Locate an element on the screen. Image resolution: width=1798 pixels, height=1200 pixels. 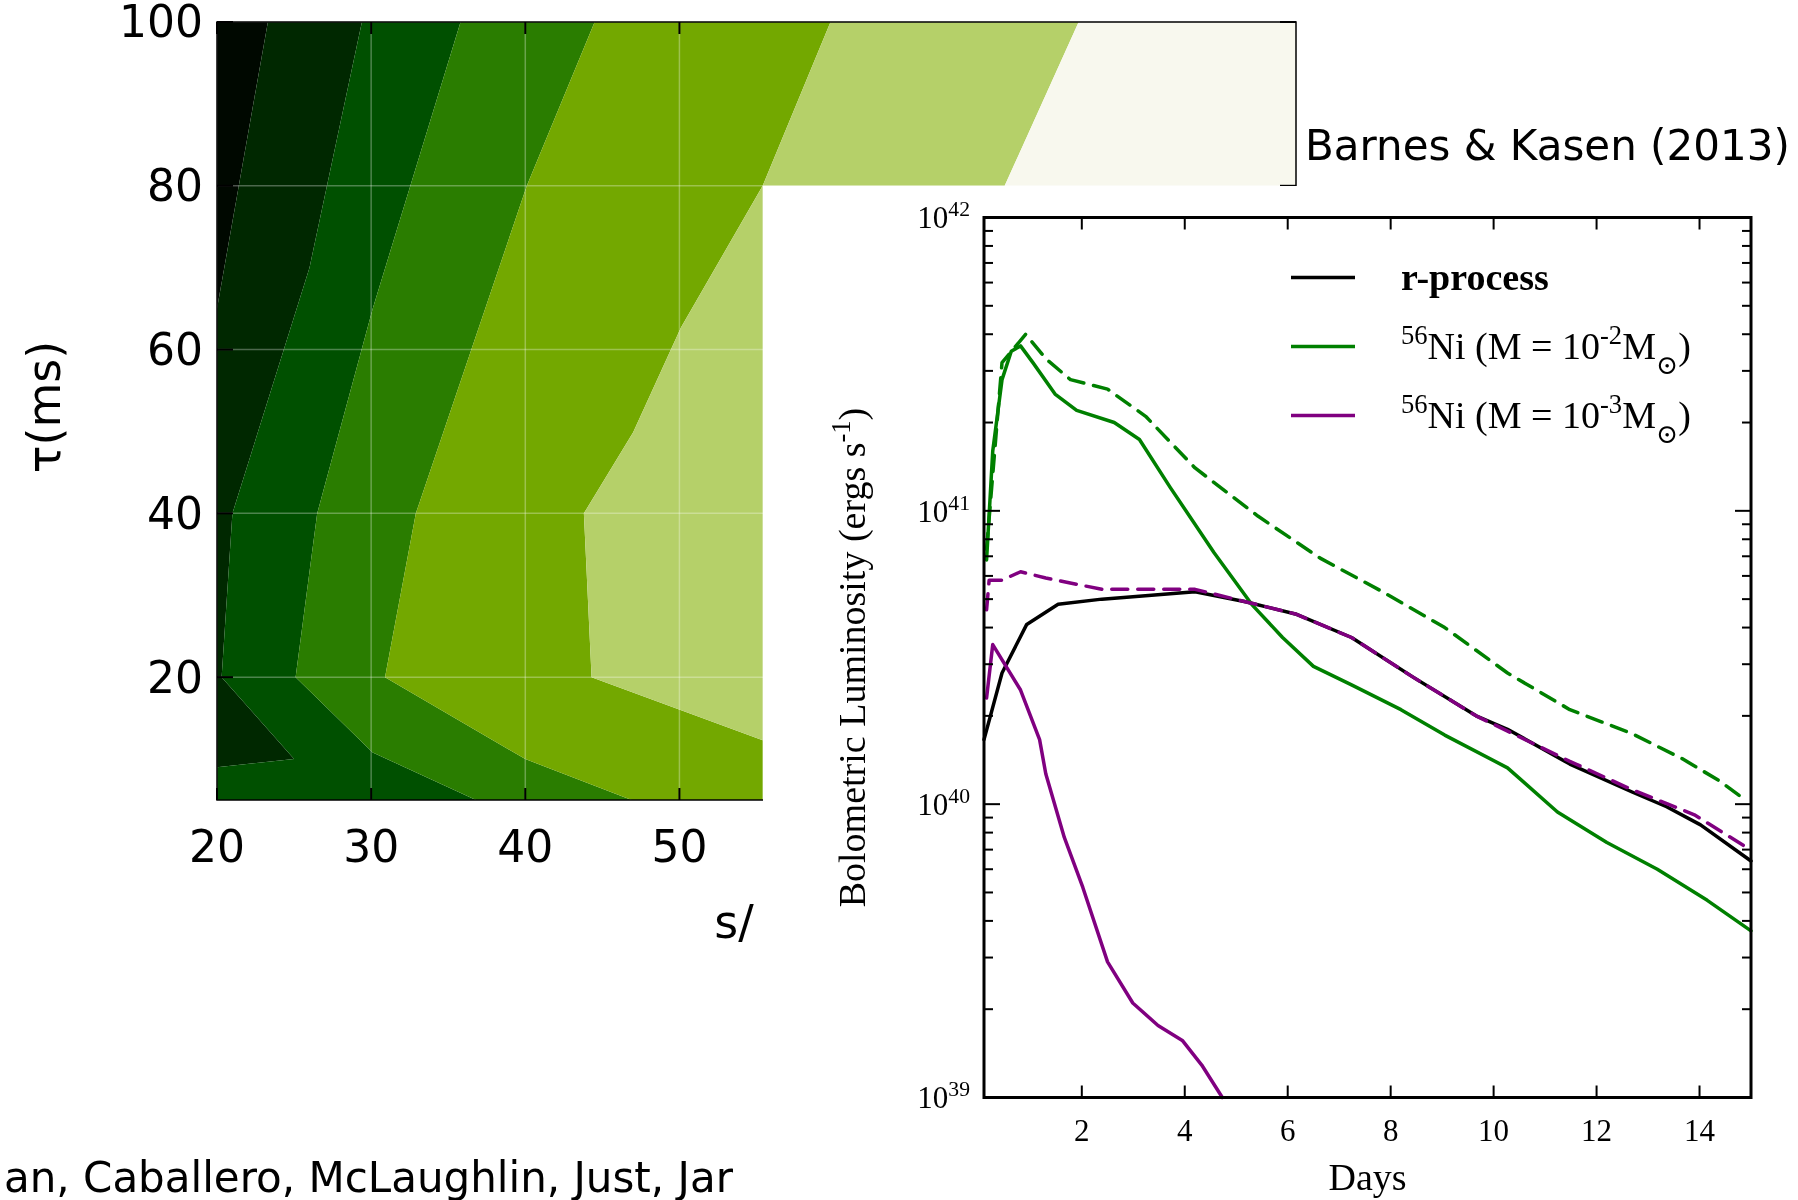
y-tick-label: 20 is located at coordinates (175, 677).